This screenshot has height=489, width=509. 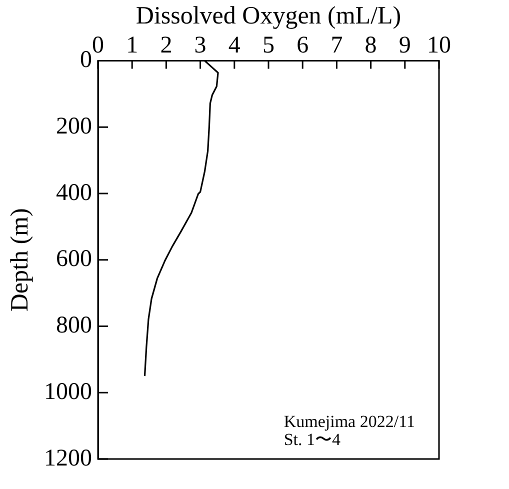 What do you see at coordinates (74, 325) in the screenshot?
I see `y-tick-label: 800` at bounding box center [74, 325].